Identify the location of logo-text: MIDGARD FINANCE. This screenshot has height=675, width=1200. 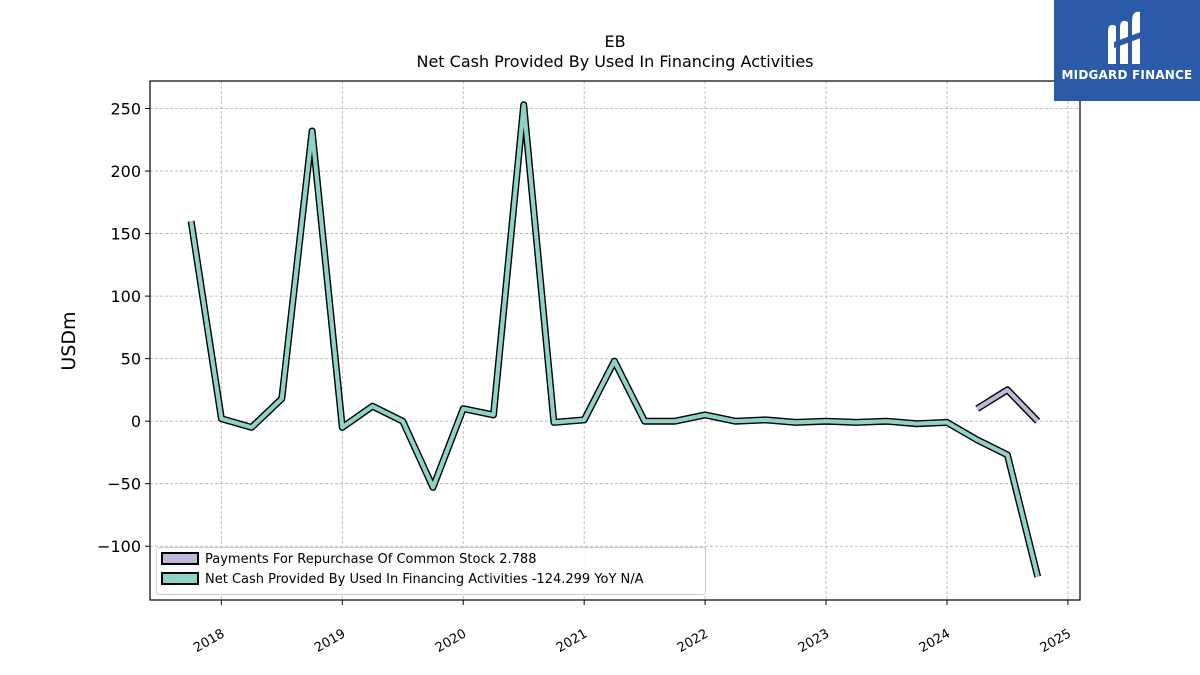
(1127, 75).